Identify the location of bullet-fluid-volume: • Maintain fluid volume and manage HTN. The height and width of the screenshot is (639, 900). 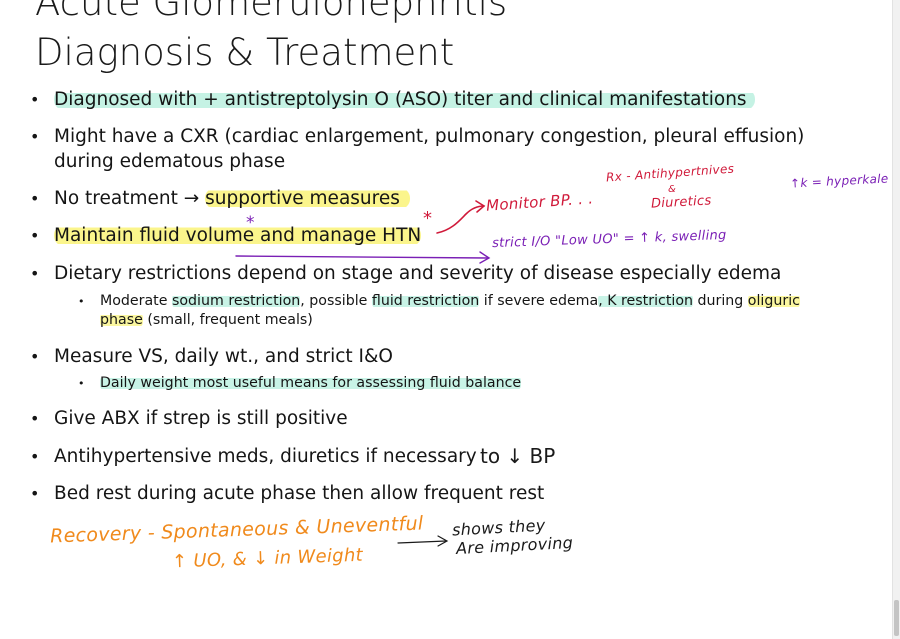
(226, 236).